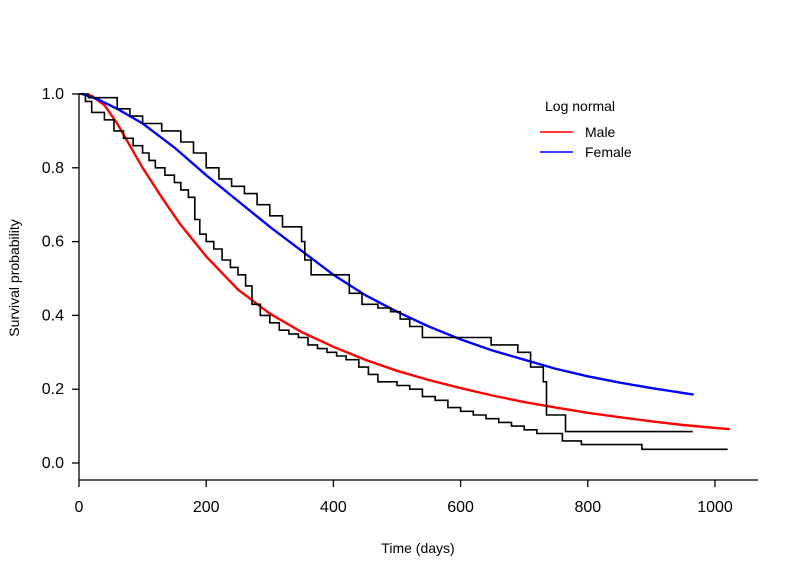  Describe the element at coordinates (79, 507) in the screenshot. I see `x-tick-label: 0` at that location.